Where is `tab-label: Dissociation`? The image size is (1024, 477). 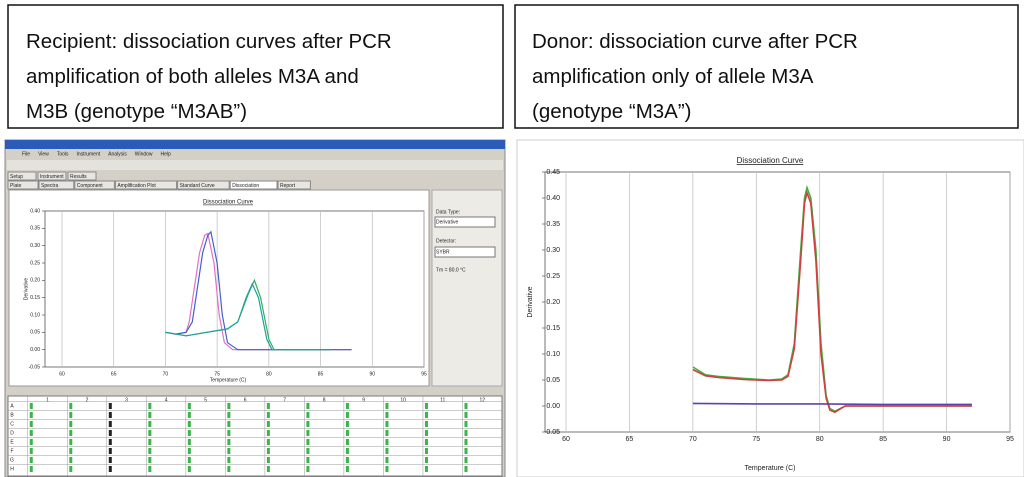 tab-label: Dissociation is located at coordinates (245, 186).